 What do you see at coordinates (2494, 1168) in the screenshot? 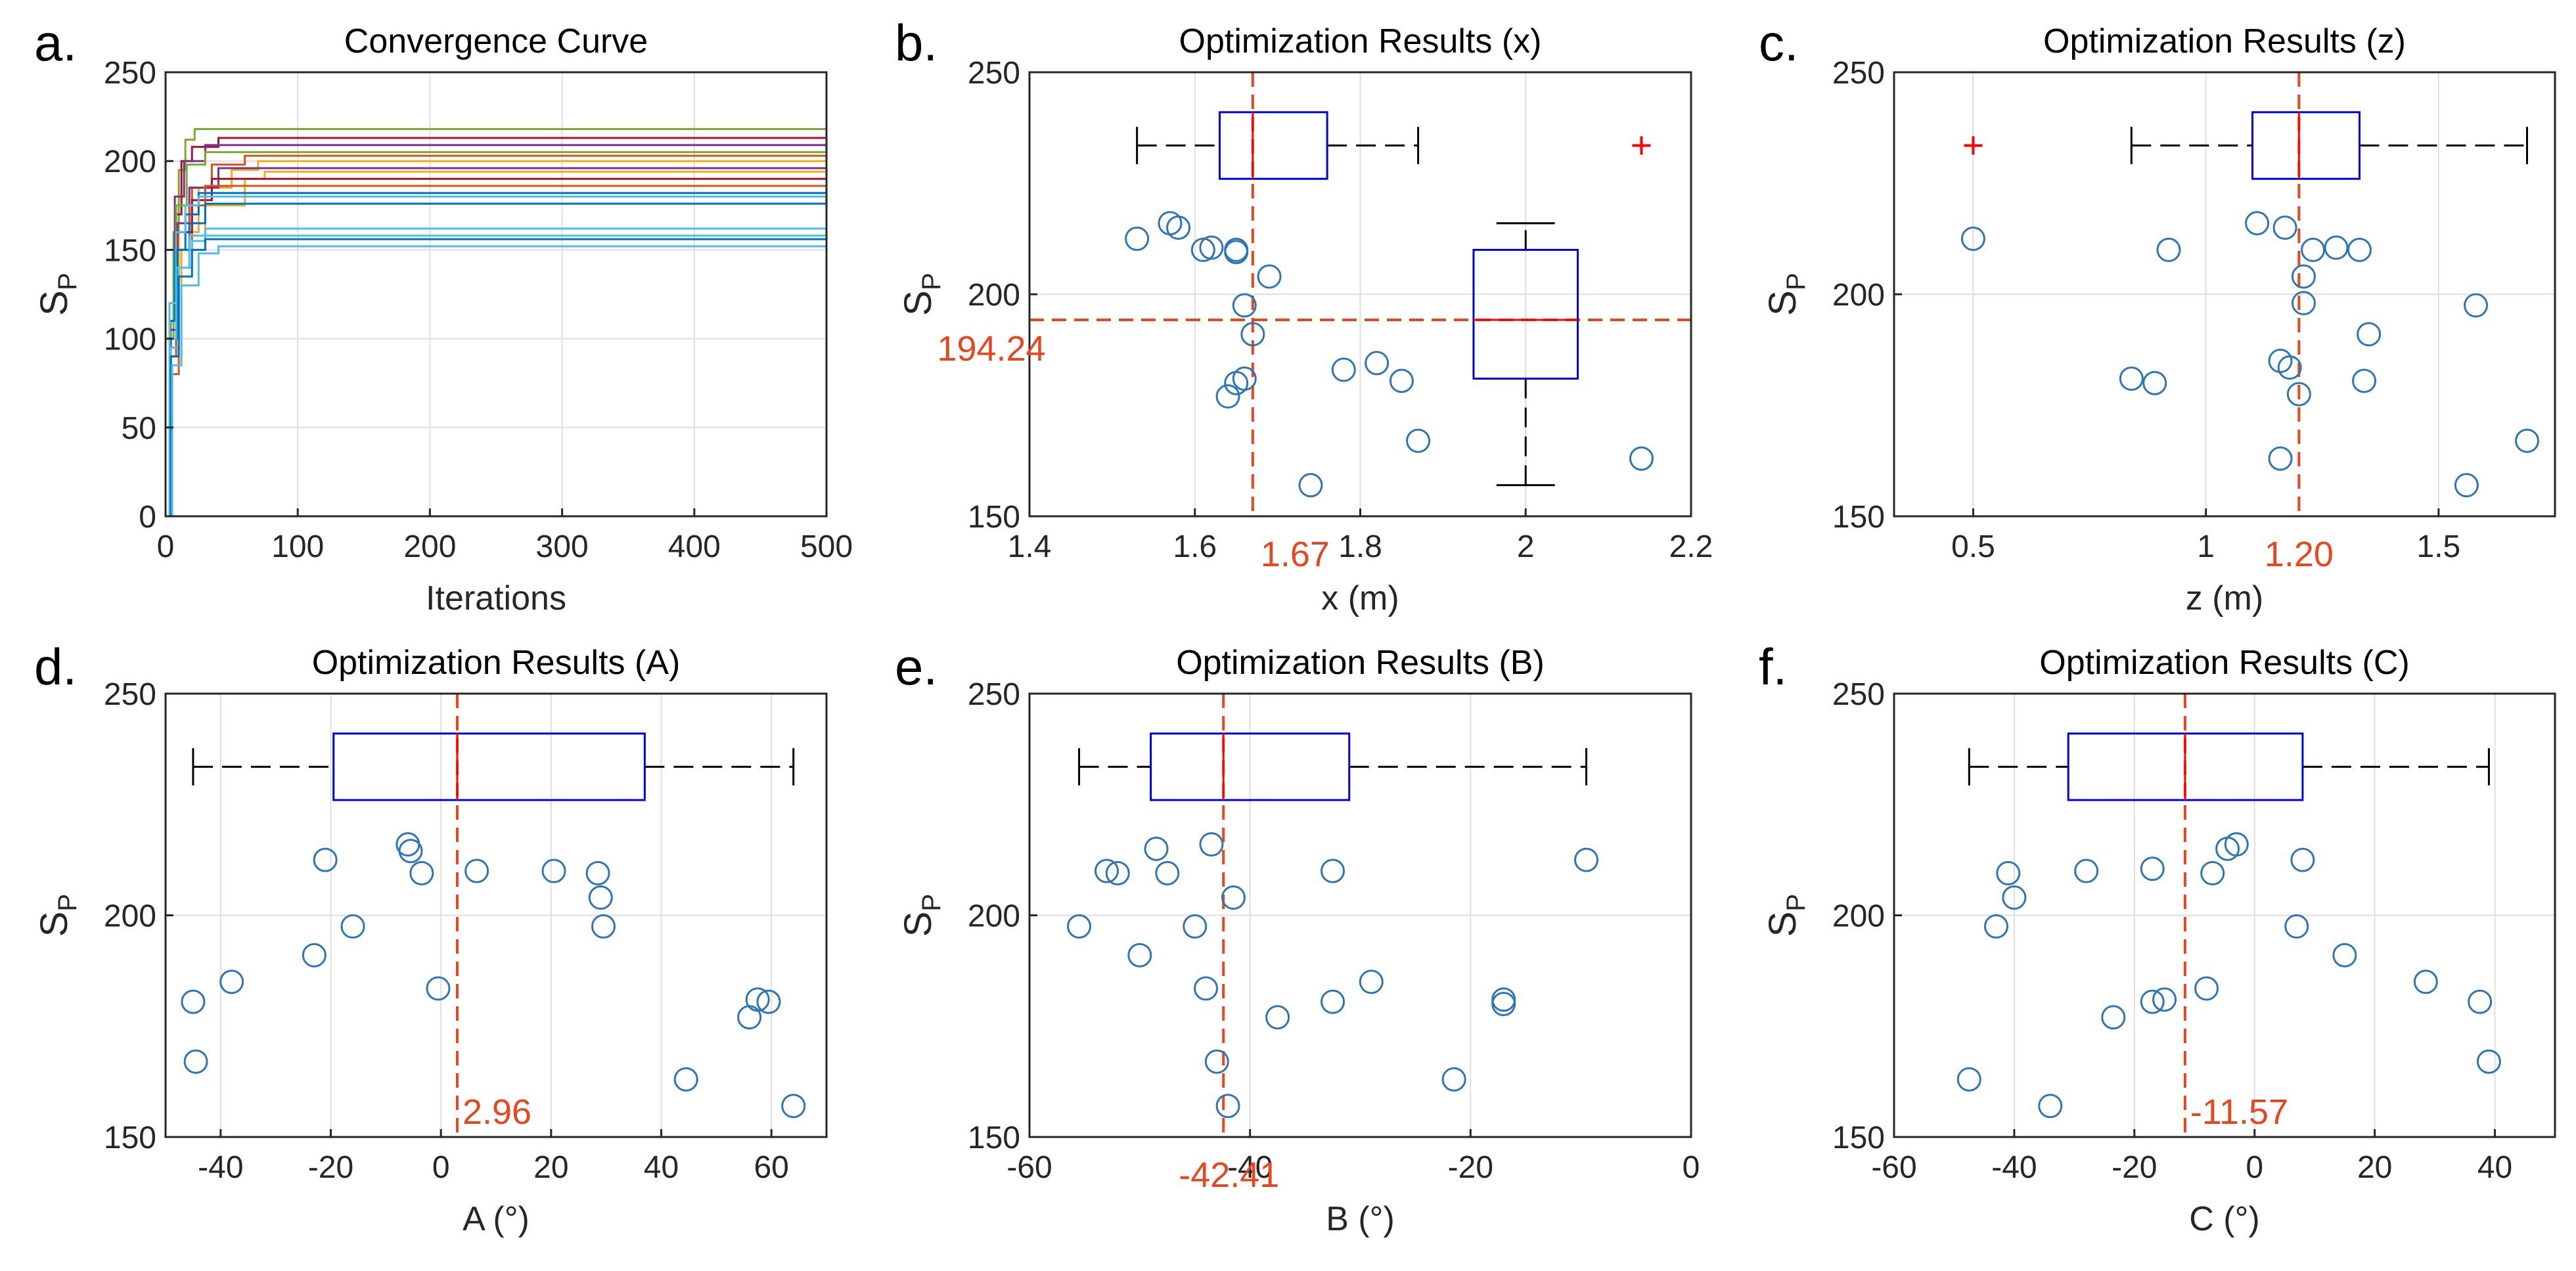
I see `panel-f-x-tick-label-5: 40` at bounding box center [2494, 1168].